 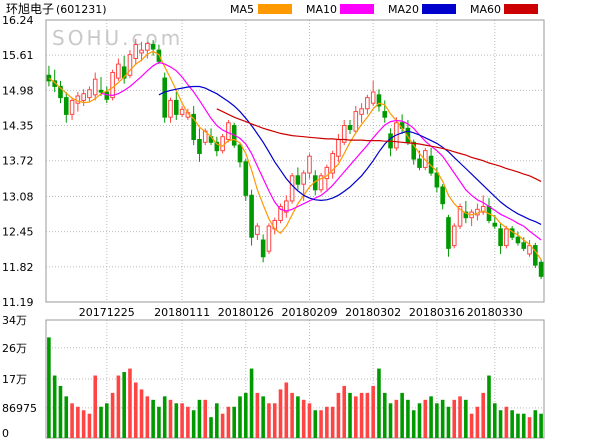 What do you see at coordinates (357, 9) in the screenshot?
I see `legend-swatch-ma10` at bounding box center [357, 9].